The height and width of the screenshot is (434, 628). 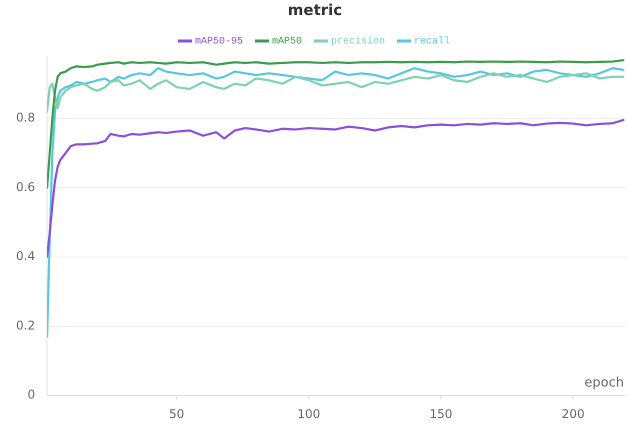 I want to click on legend-label: mAP50, so click(x=287, y=42).